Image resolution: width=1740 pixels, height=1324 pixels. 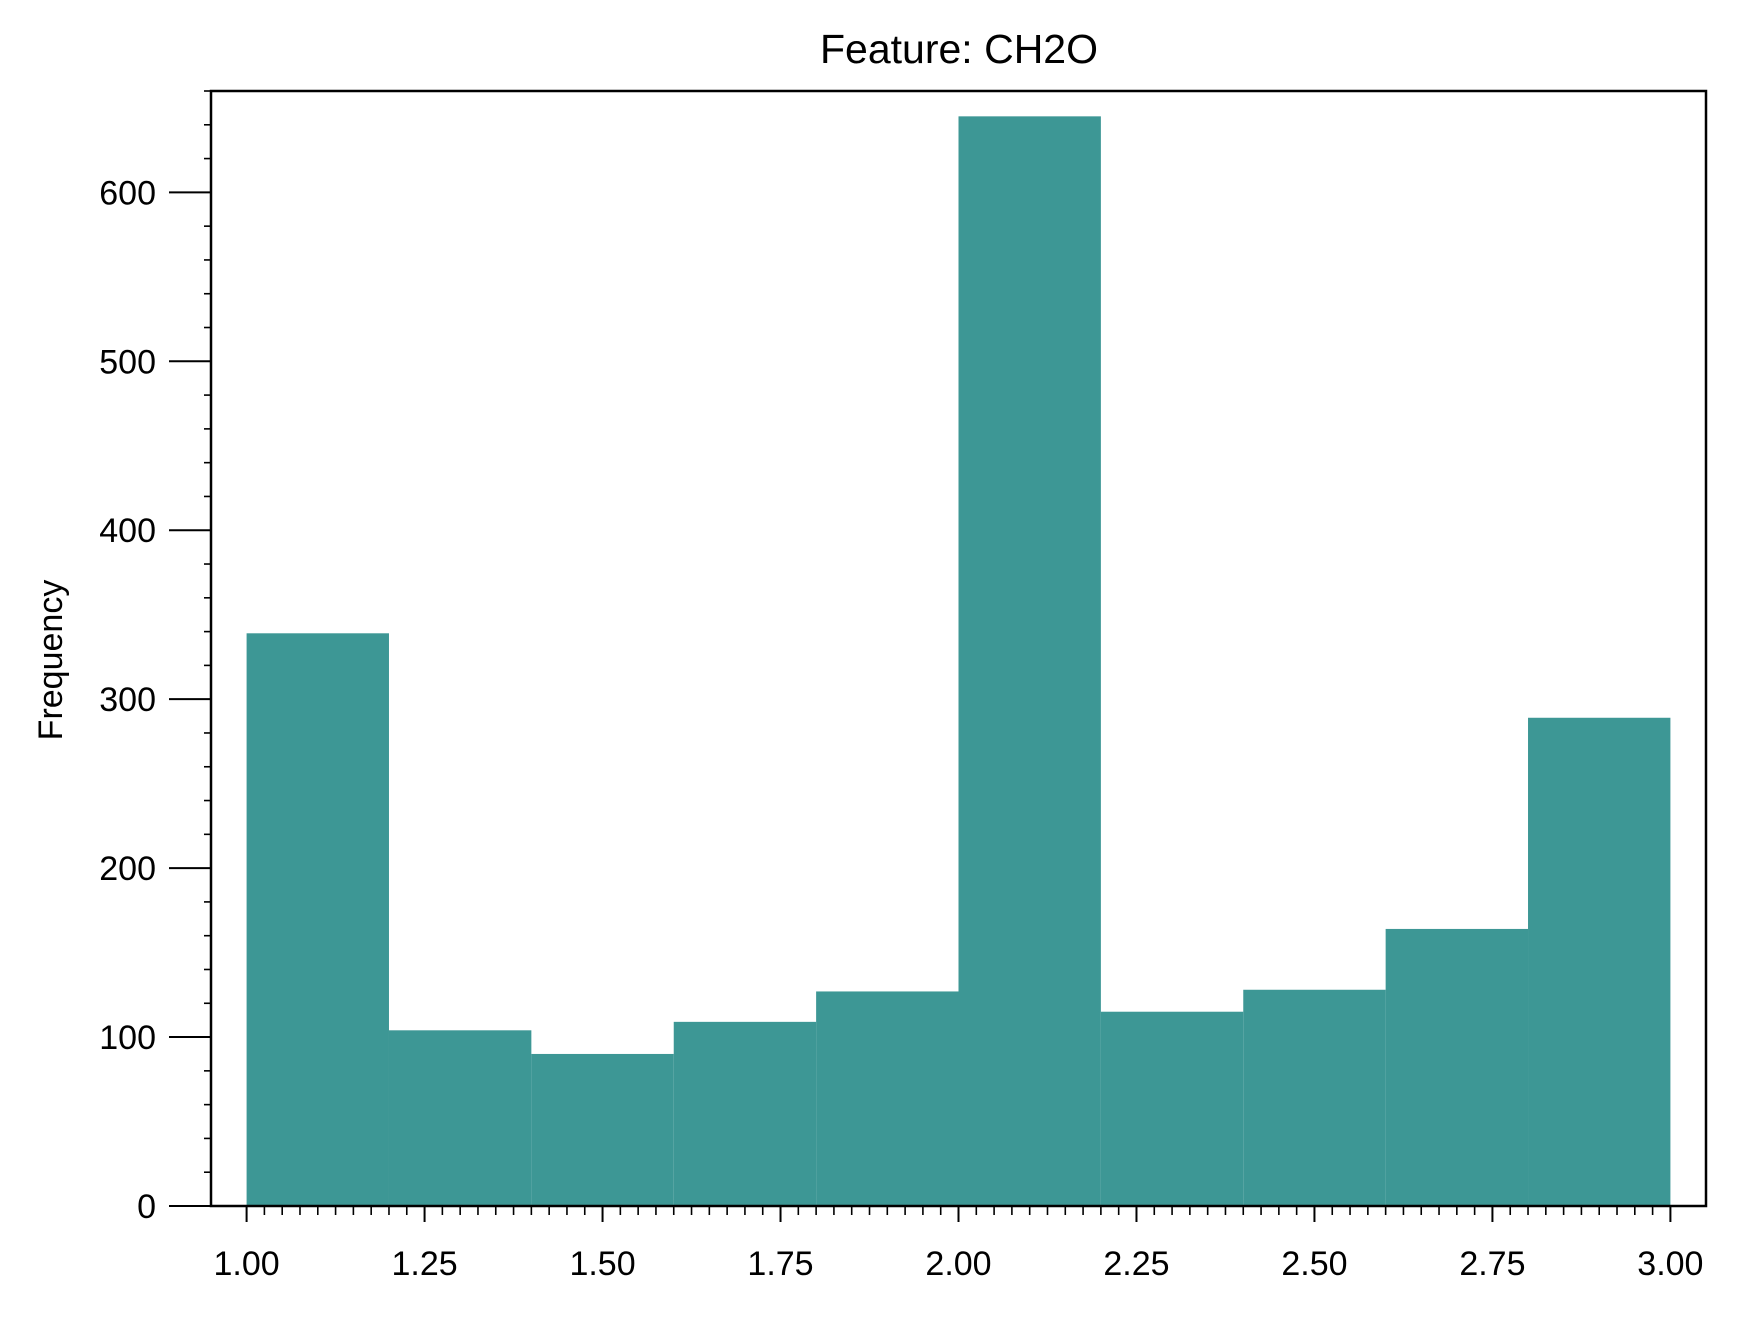 I want to click on x-tick-label: 2.25, so click(x=1136, y=1264).